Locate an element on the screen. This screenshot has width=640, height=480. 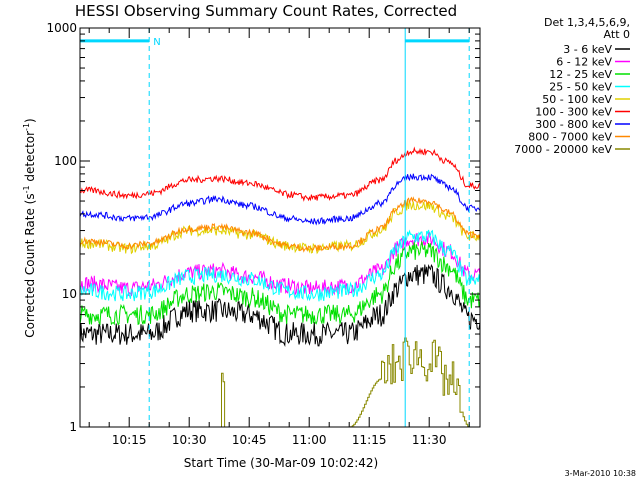
legend-label: 12 - 25 keV is located at coordinates (580, 74).